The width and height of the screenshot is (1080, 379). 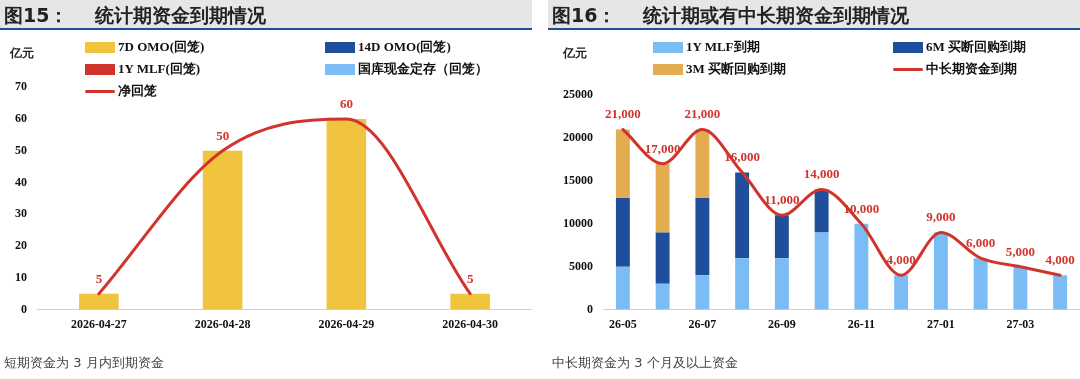 I want to click on legend-label: 3M 买断回购到期, so click(x=736, y=69).